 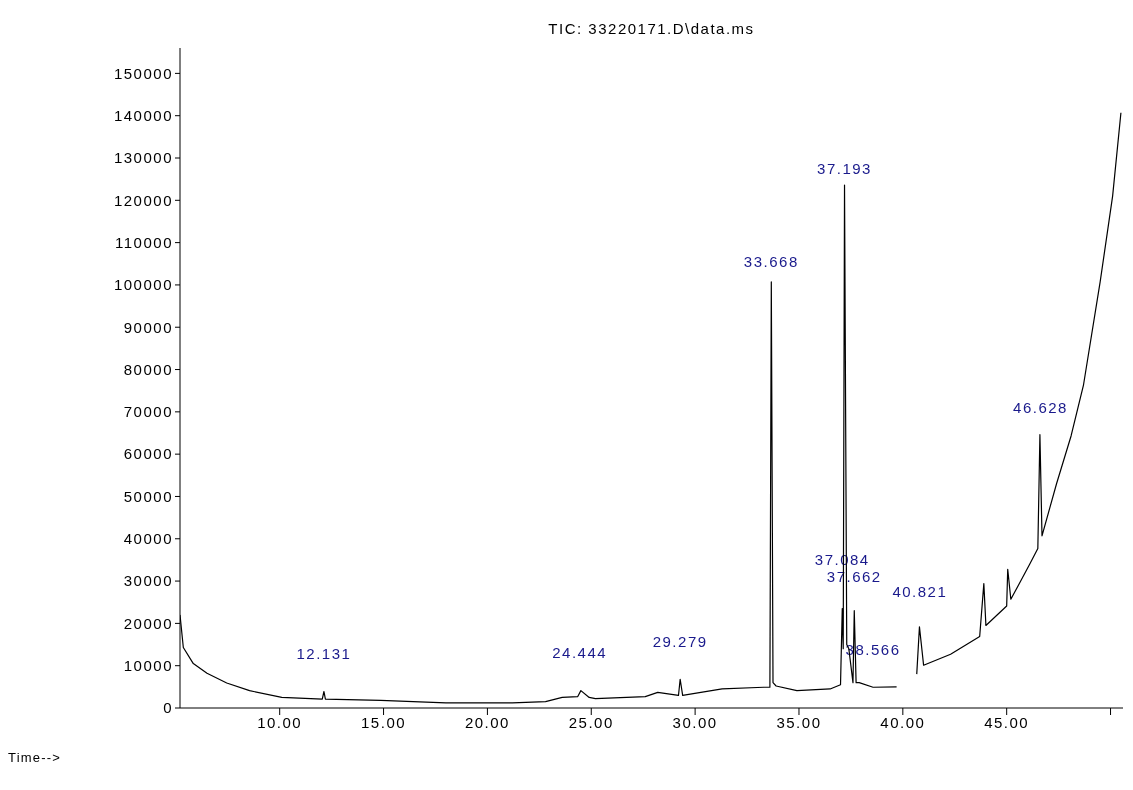 What do you see at coordinates (695, 722) in the screenshot?
I see `x-tick-label: 30.00` at bounding box center [695, 722].